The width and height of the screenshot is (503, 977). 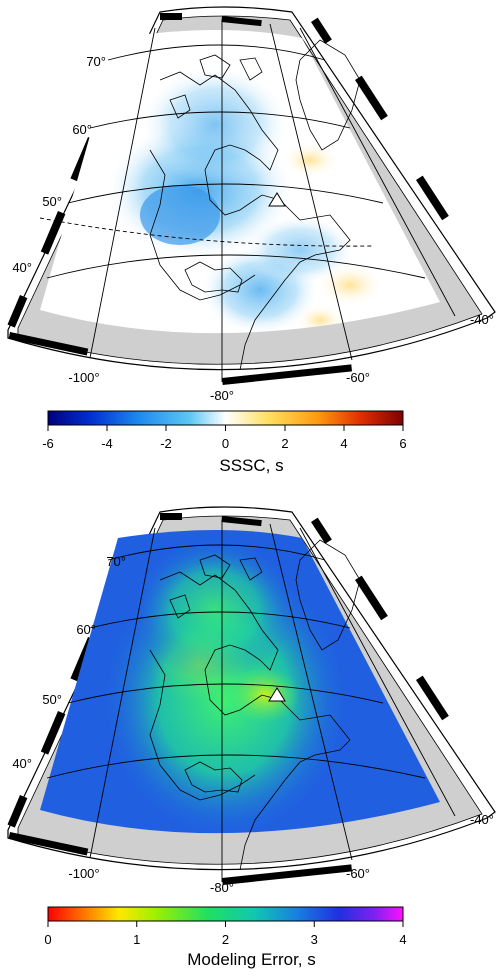 I want to click on modeling-error-field, so click(x=225, y=687).